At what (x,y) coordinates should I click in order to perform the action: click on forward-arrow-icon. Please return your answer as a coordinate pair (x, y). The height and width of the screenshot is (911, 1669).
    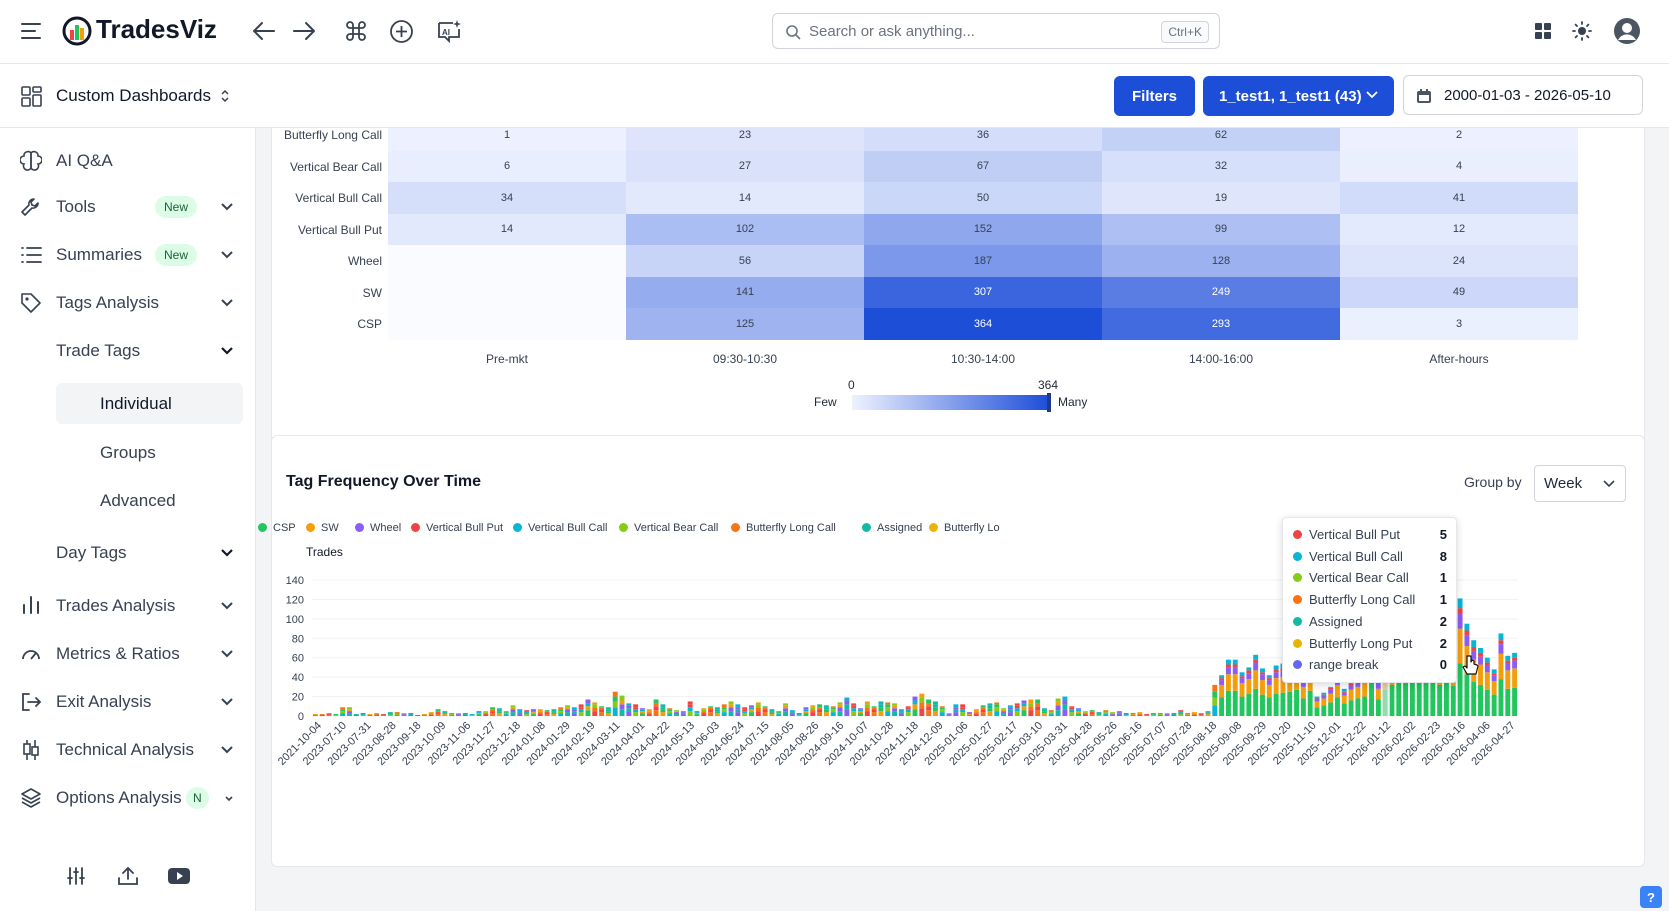
    Looking at the image, I should click on (304, 31).